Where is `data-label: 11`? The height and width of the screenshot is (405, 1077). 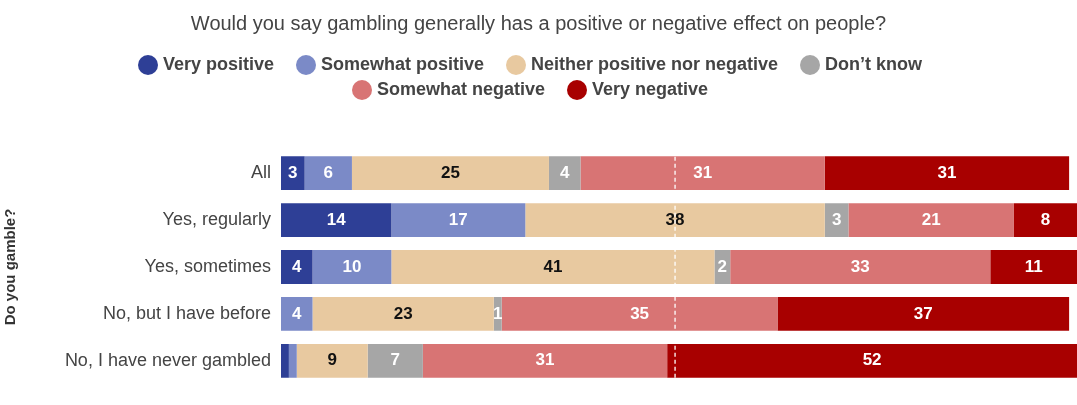 data-label: 11 is located at coordinates (1033, 266).